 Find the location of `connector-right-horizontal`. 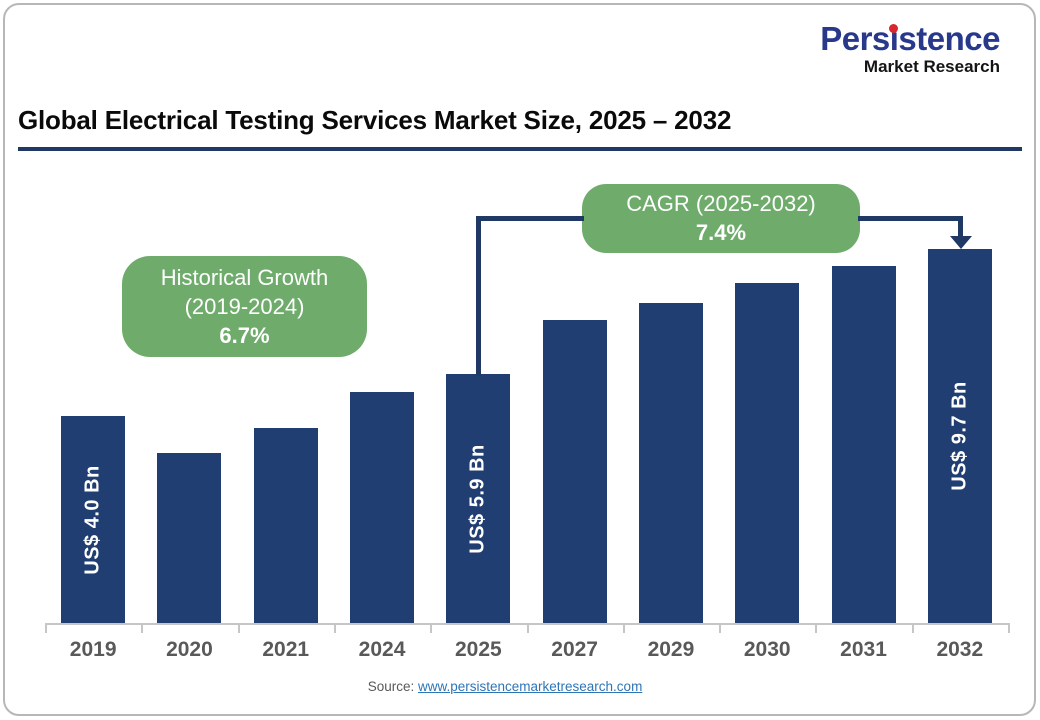

connector-right-horizontal is located at coordinates (910, 218).